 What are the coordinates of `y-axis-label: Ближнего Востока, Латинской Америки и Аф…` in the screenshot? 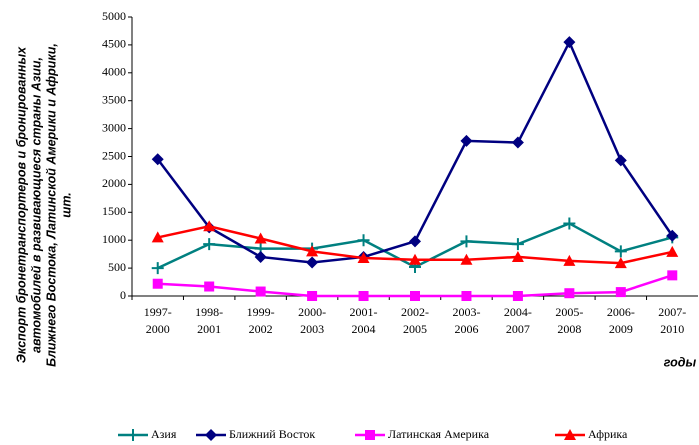 It's located at (51, 205).